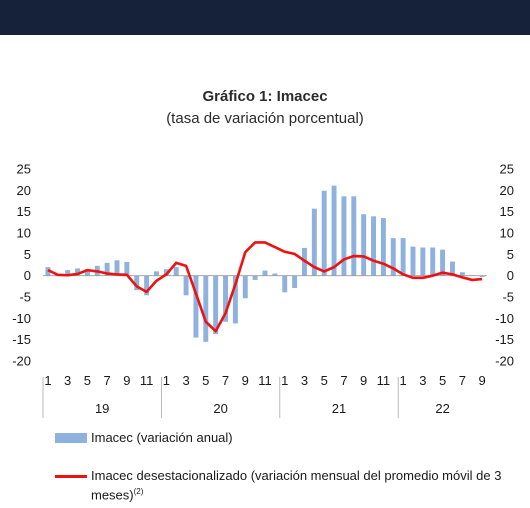 The height and width of the screenshot is (508, 530). Describe the element at coordinates (21, 361) in the screenshot. I see `y-tick-left: -20` at that location.